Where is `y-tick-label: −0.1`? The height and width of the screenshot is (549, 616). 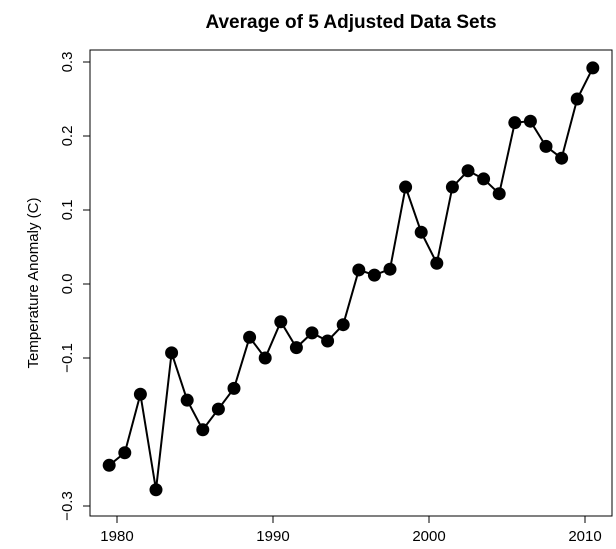
y-tick-label: −0.1 is located at coordinates (67, 358).